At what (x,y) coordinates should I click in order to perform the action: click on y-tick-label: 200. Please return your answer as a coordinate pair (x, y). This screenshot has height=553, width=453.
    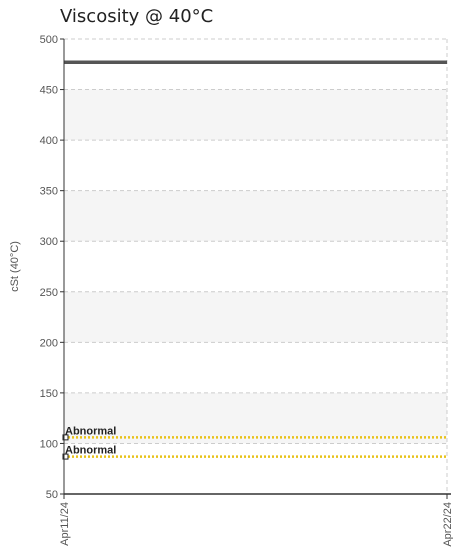
    Looking at the image, I should click on (49, 343).